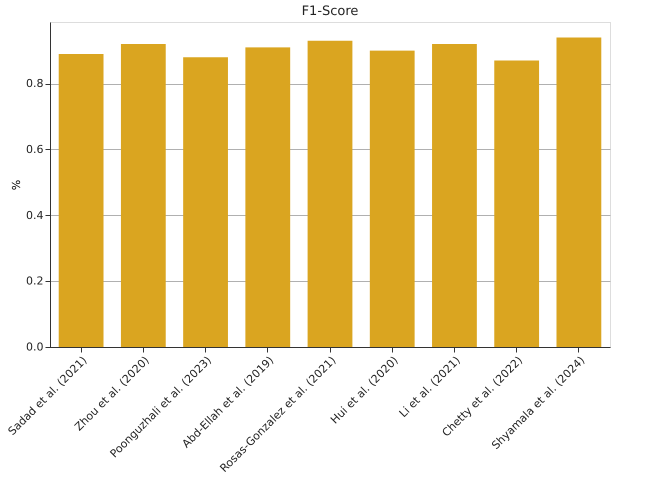  I want to click on y-tick-label: 0.6, so click(35, 149).